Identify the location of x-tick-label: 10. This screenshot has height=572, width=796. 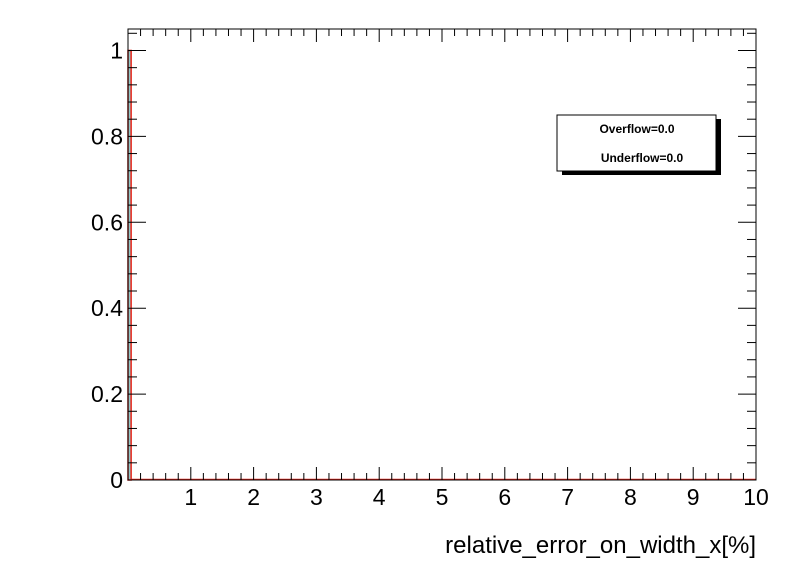
(756, 497).